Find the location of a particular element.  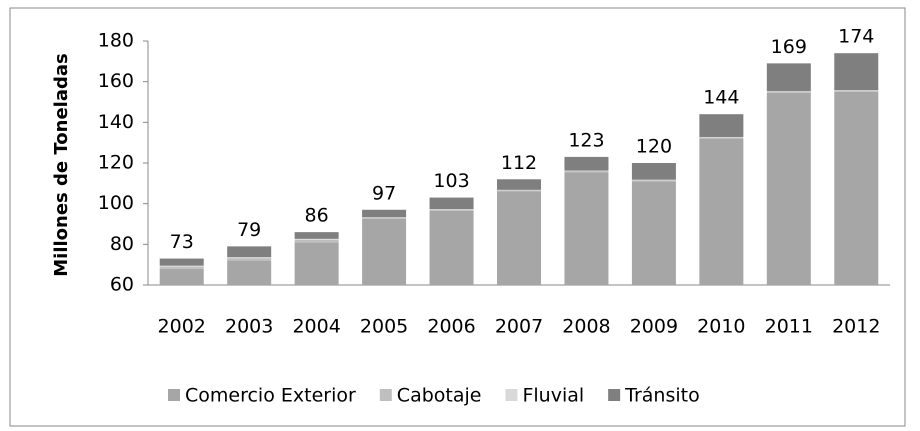

total-label: 79 is located at coordinates (249, 230).